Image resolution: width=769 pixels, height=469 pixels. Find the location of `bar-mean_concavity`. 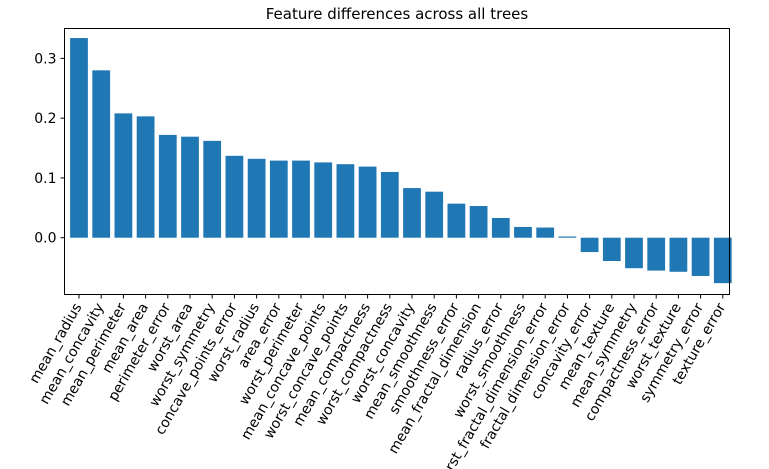

bar-mean_concavity is located at coordinates (101, 154).